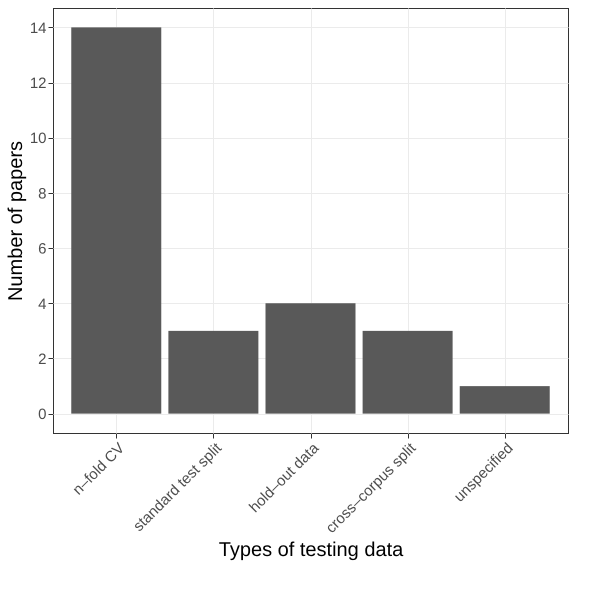 Image resolution: width=590 pixels, height=597 pixels. I want to click on y-tick-label: 12, so click(38, 83).